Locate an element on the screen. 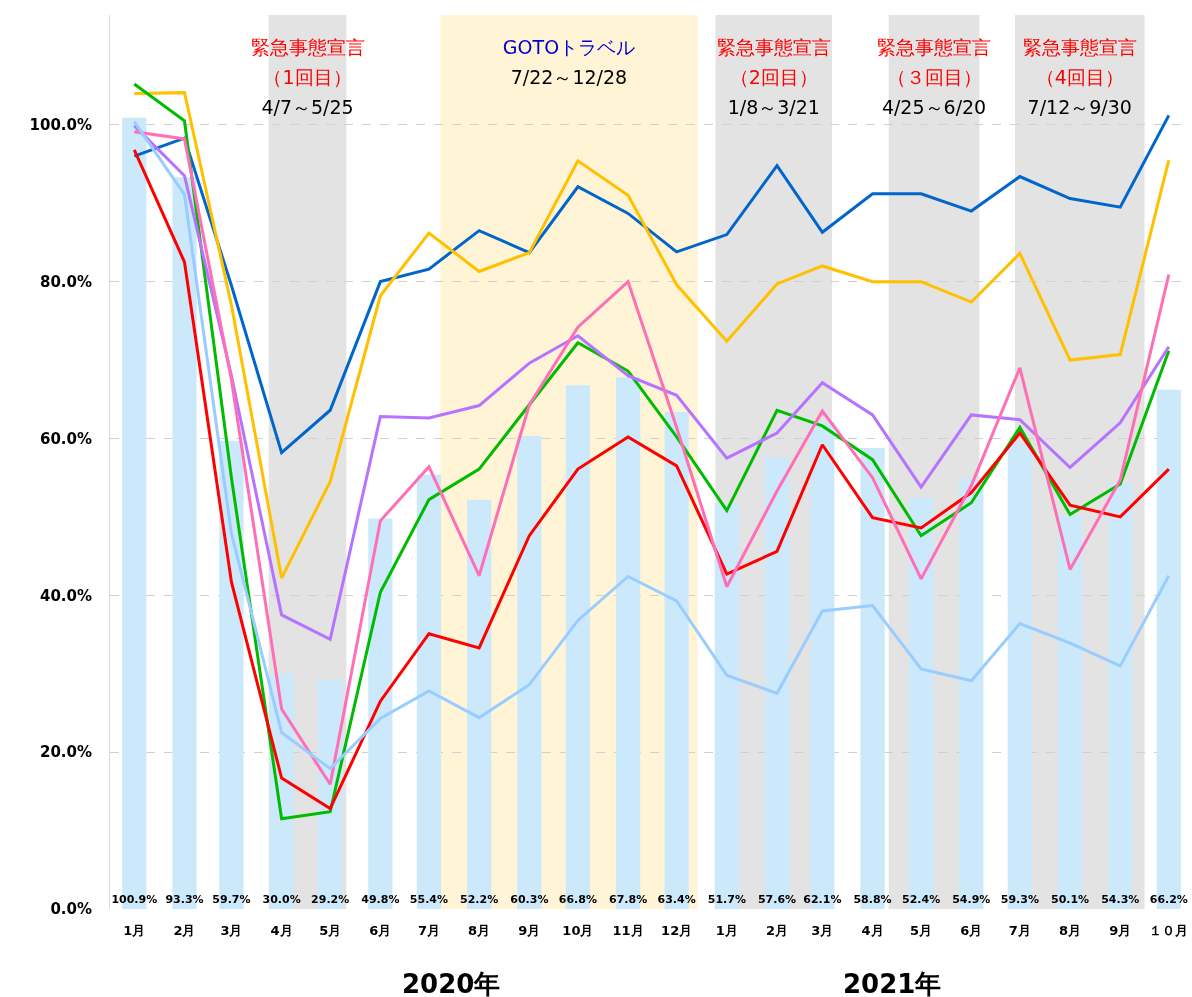  data-label: 59.7% is located at coordinates (231, 899).